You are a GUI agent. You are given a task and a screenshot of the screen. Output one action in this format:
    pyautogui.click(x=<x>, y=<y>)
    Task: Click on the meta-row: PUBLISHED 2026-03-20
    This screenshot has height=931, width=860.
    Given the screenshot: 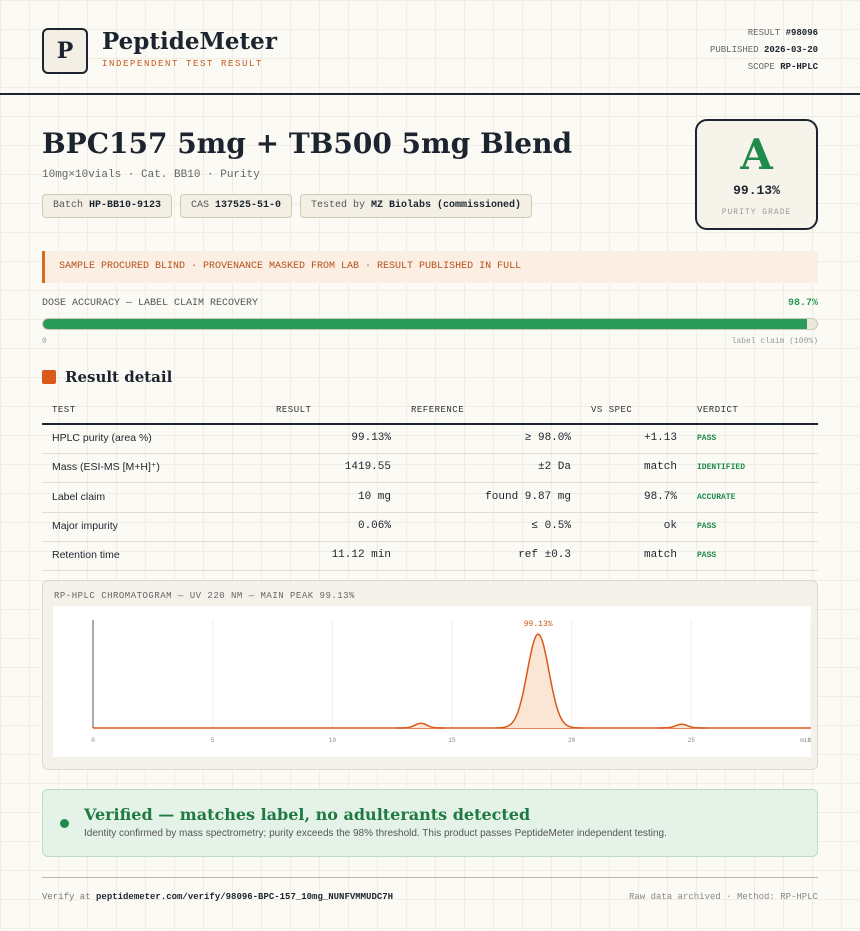 What is the action you would take?
    pyautogui.click(x=764, y=50)
    